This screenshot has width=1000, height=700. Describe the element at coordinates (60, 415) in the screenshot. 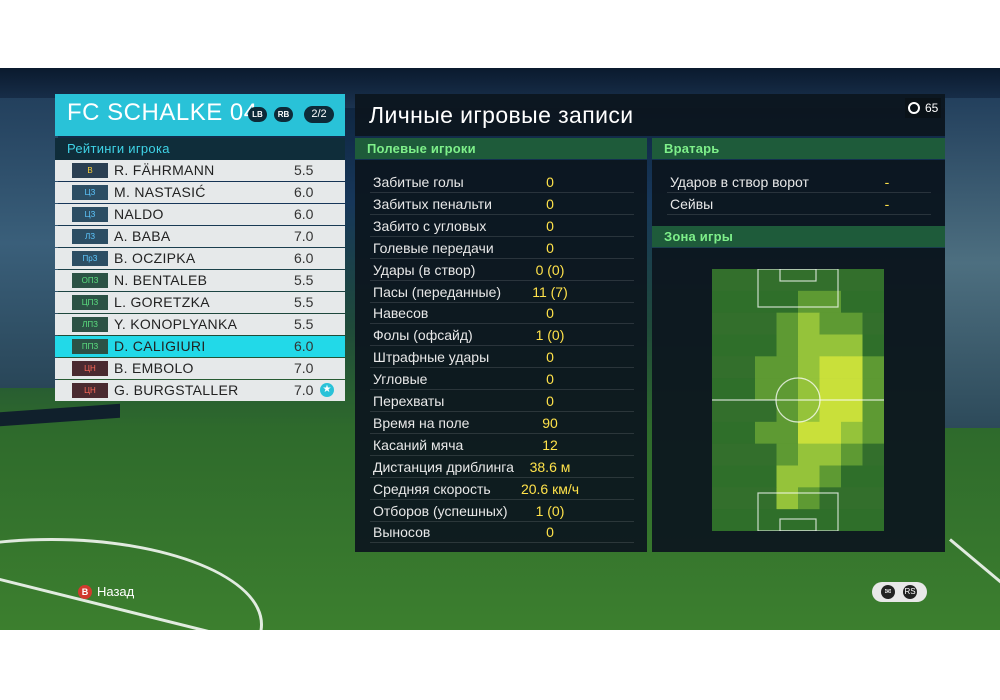

I see `ad-board` at that location.